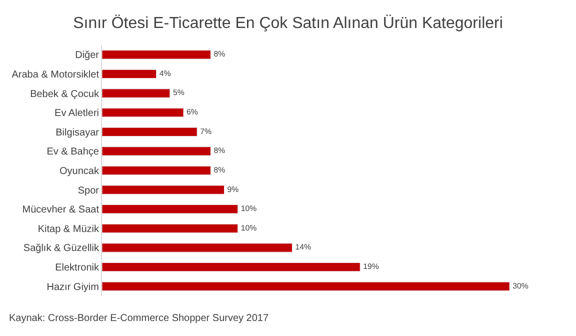 The height and width of the screenshot is (336, 576). What do you see at coordinates (303, 247) in the screenshot?
I see `data-label: 14%` at bounding box center [303, 247].